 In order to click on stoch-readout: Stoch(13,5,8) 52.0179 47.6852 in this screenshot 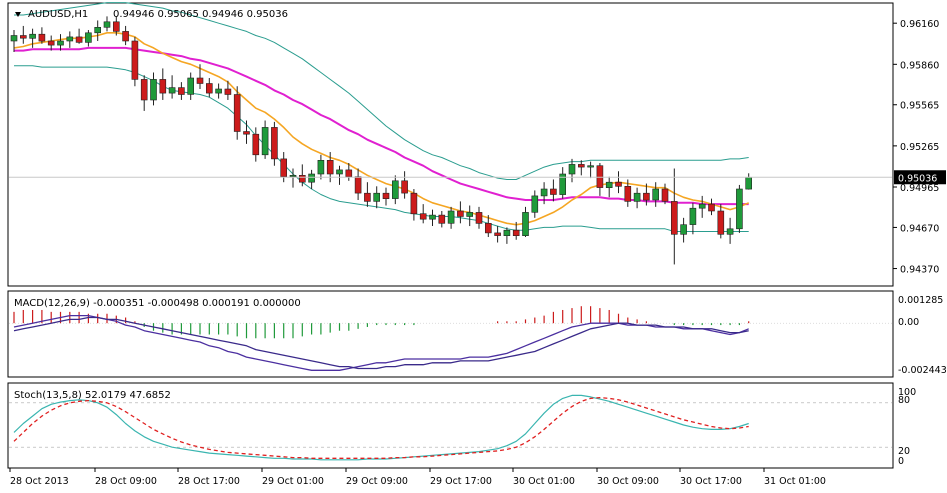, I will do `click(92, 395)`.